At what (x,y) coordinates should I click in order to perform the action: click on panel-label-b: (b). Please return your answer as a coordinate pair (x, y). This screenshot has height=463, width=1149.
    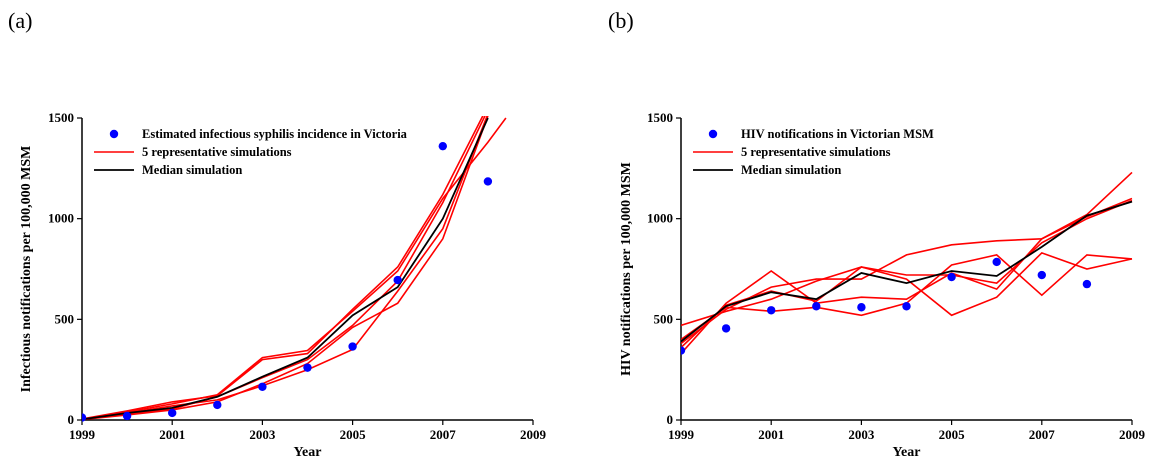
    Looking at the image, I should click on (621, 20).